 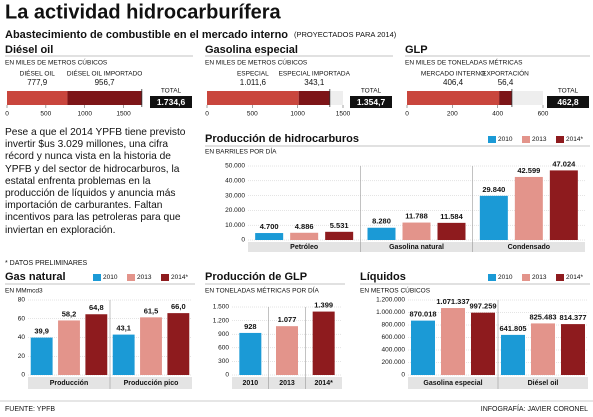 What do you see at coordinates (22, 318) in the screenshot?
I see `y-tick-label: 60` at bounding box center [22, 318].